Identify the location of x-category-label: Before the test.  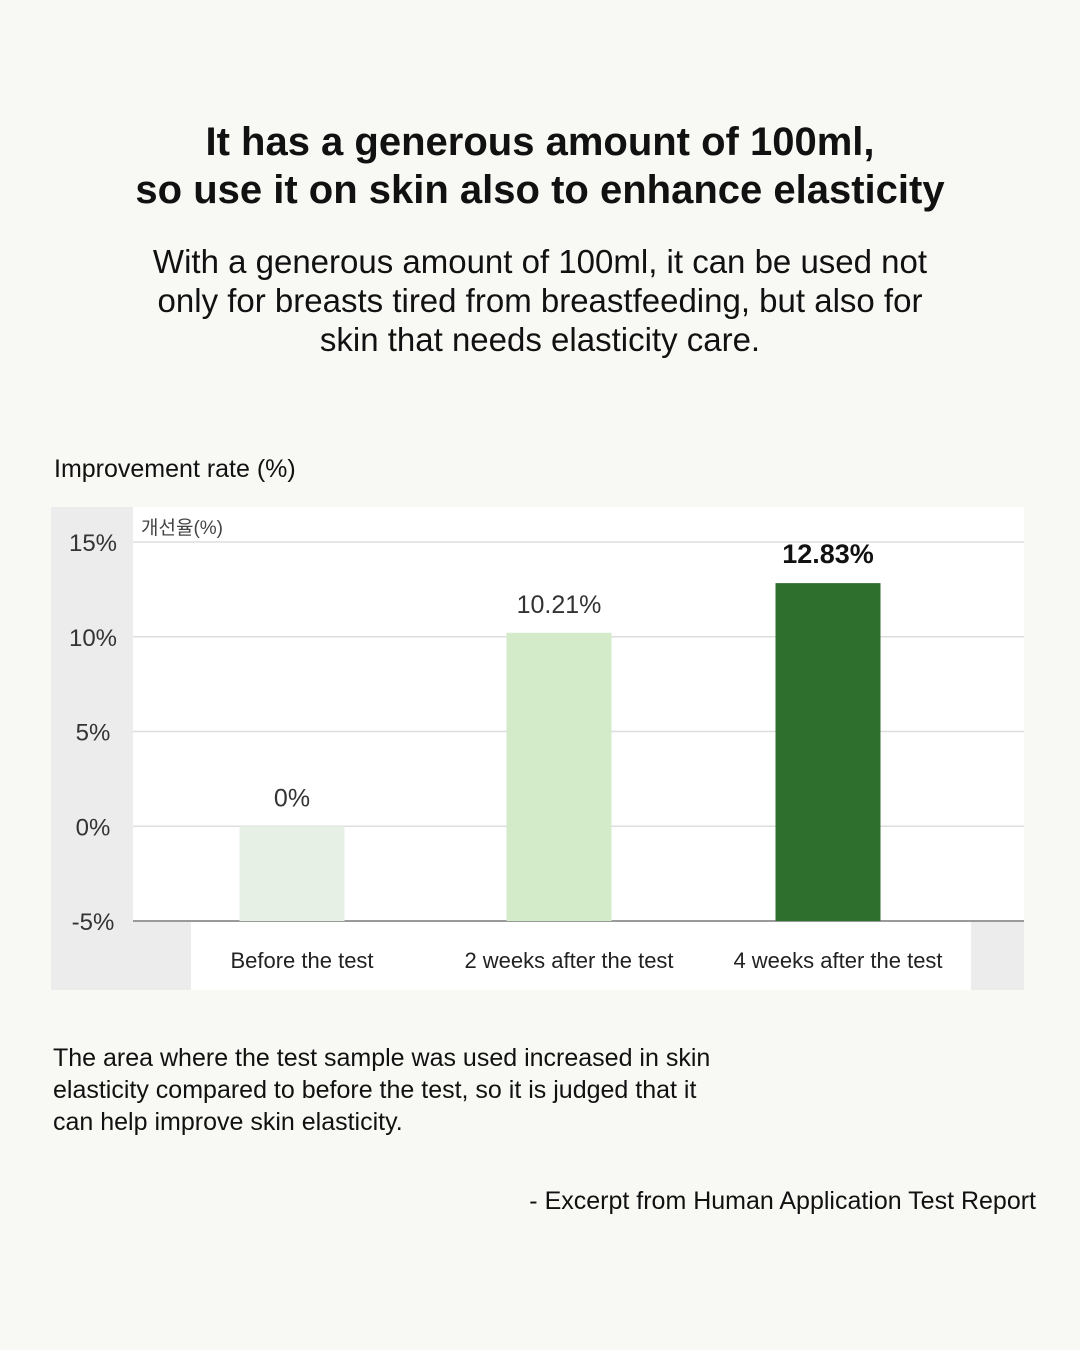
(301, 960).